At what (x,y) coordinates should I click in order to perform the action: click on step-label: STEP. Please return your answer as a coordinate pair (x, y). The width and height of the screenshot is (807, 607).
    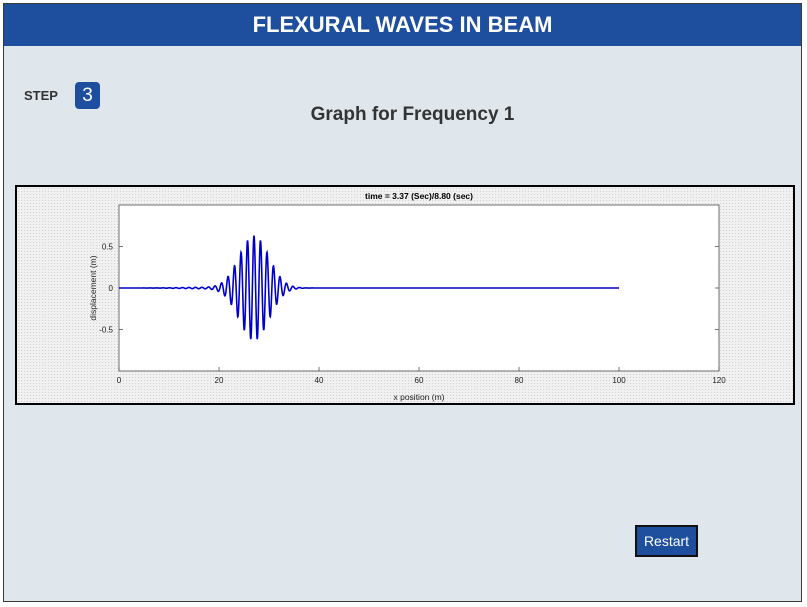
    Looking at the image, I should click on (41, 95).